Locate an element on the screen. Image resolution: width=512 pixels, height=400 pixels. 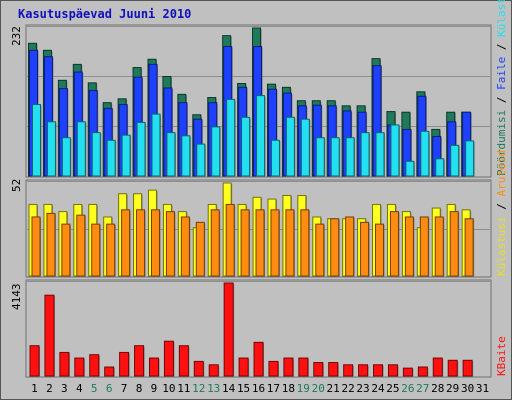
legend-item-kbaite: KBaite is located at coordinates (501, 356).